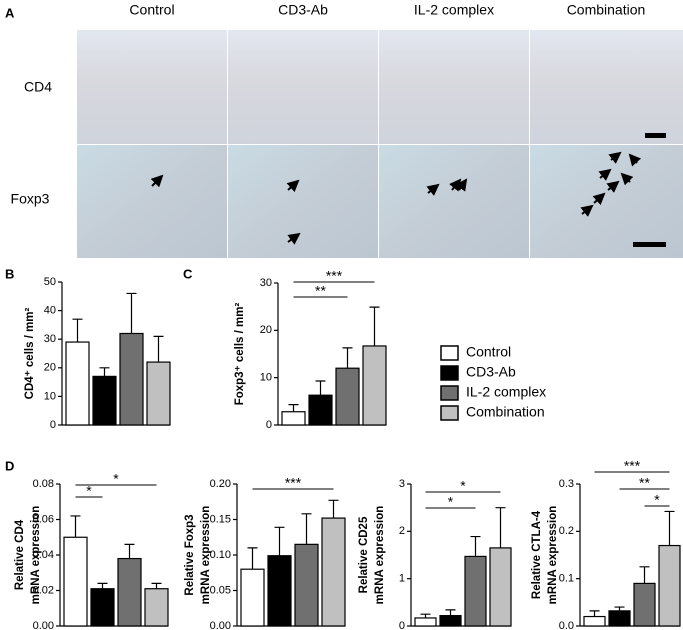 This screenshot has width=683, height=630. Describe the element at coordinates (506, 392) in the screenshot. I see `legend-label: IL-2 complex` at that location.